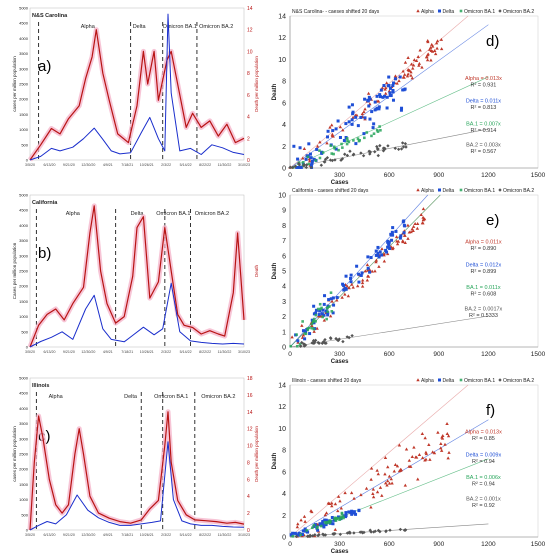 This screenshot has height=553, width=550. I want to click on trend-equation: BA.1 = 0.007x, so click(483, 124).